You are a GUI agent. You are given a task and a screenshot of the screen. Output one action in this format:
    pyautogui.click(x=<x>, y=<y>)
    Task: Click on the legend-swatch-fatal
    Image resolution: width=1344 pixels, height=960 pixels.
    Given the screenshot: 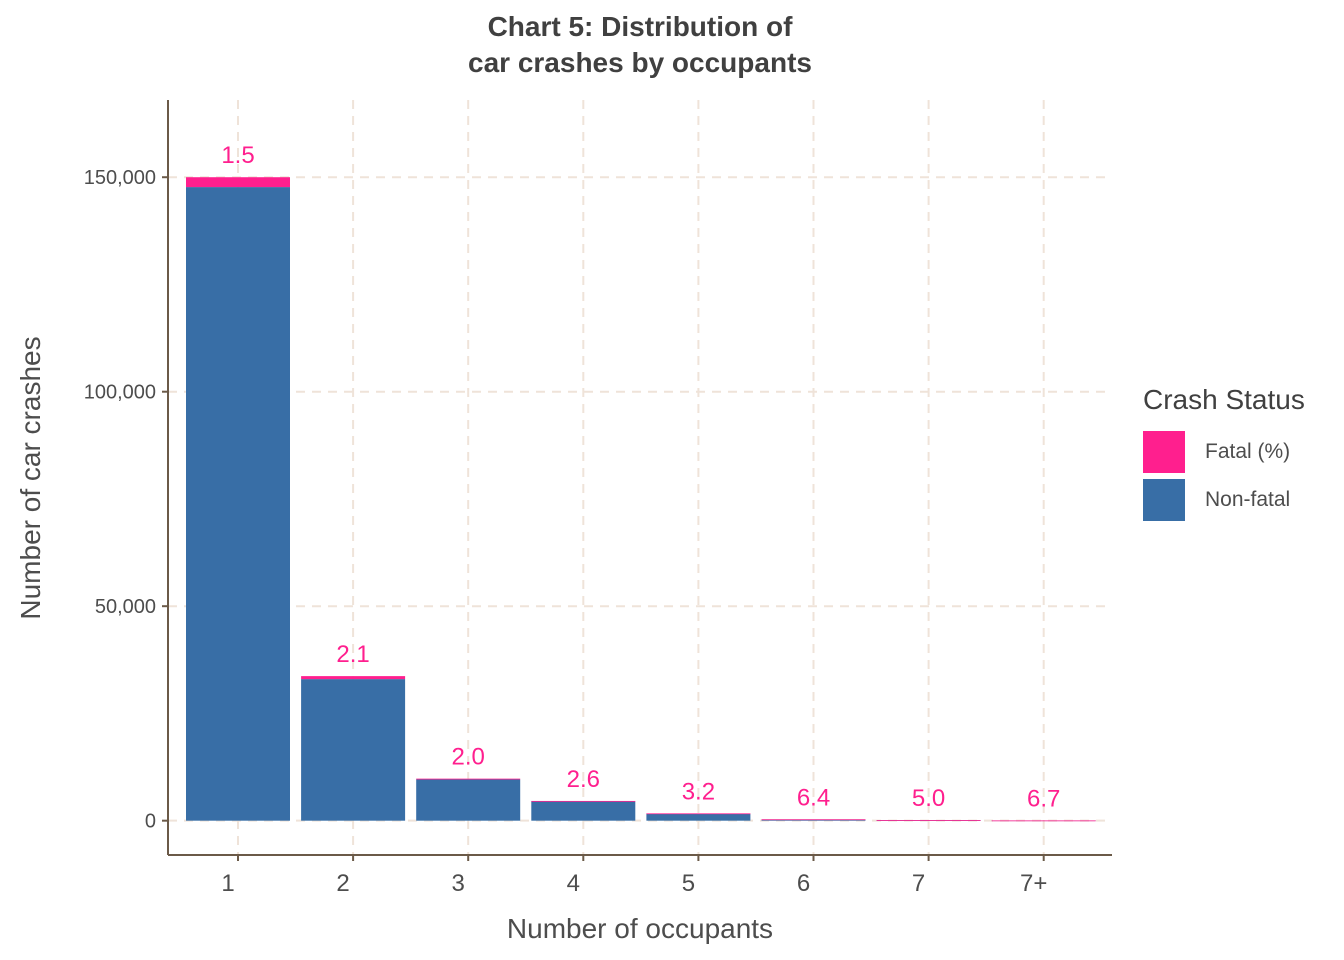 What is the action you would take?
    pyautogui.click(x=1164, y=452)
    